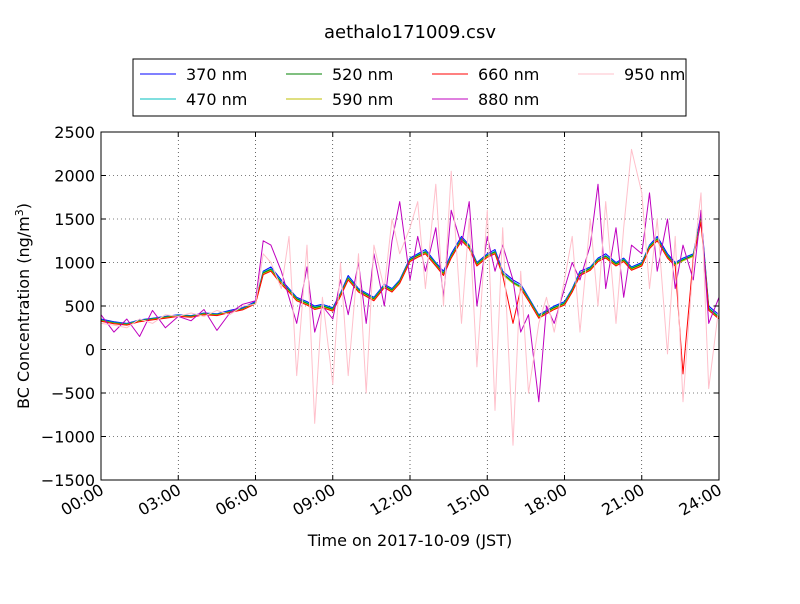 The height and width of the screenshot is (604, 800). I want to click on y-tick-label: −1500, so click(68, 480).